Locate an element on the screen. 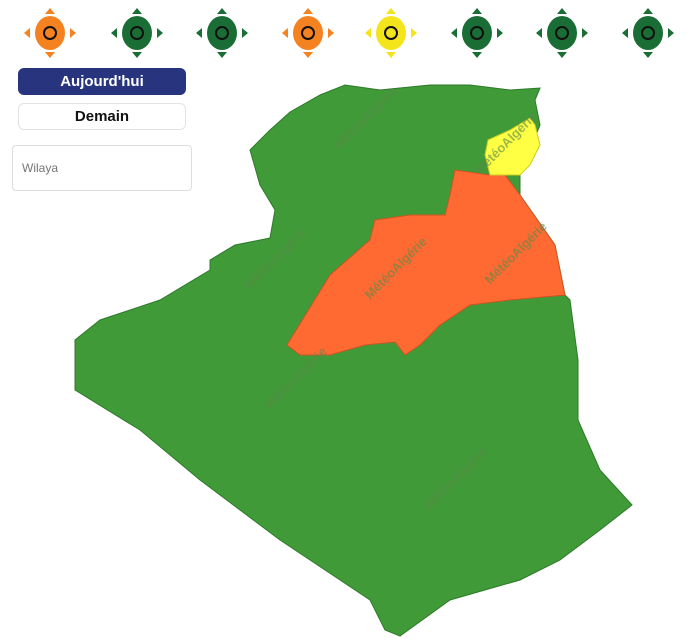 The image size is (690, 639). wind-icon is located at coordinates (222, 33).